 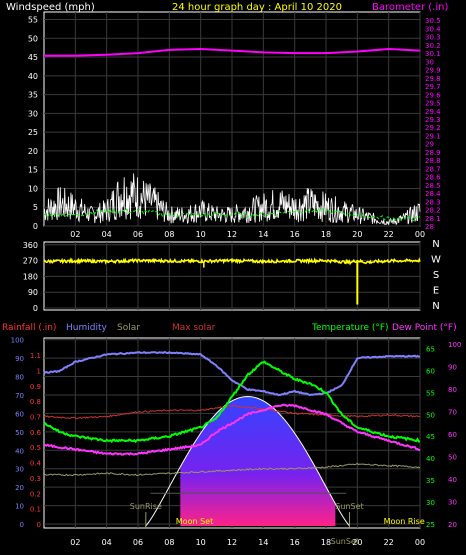 I want to click on temp-tick-label: 25, so click(x=430, y=525).